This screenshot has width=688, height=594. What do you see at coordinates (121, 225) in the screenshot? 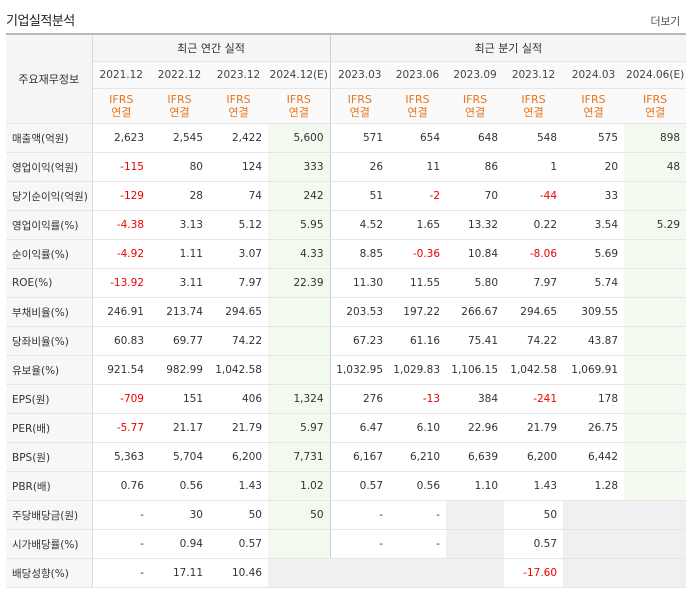
I see `value-cell: -4.38` at bounding box center [121, 225].